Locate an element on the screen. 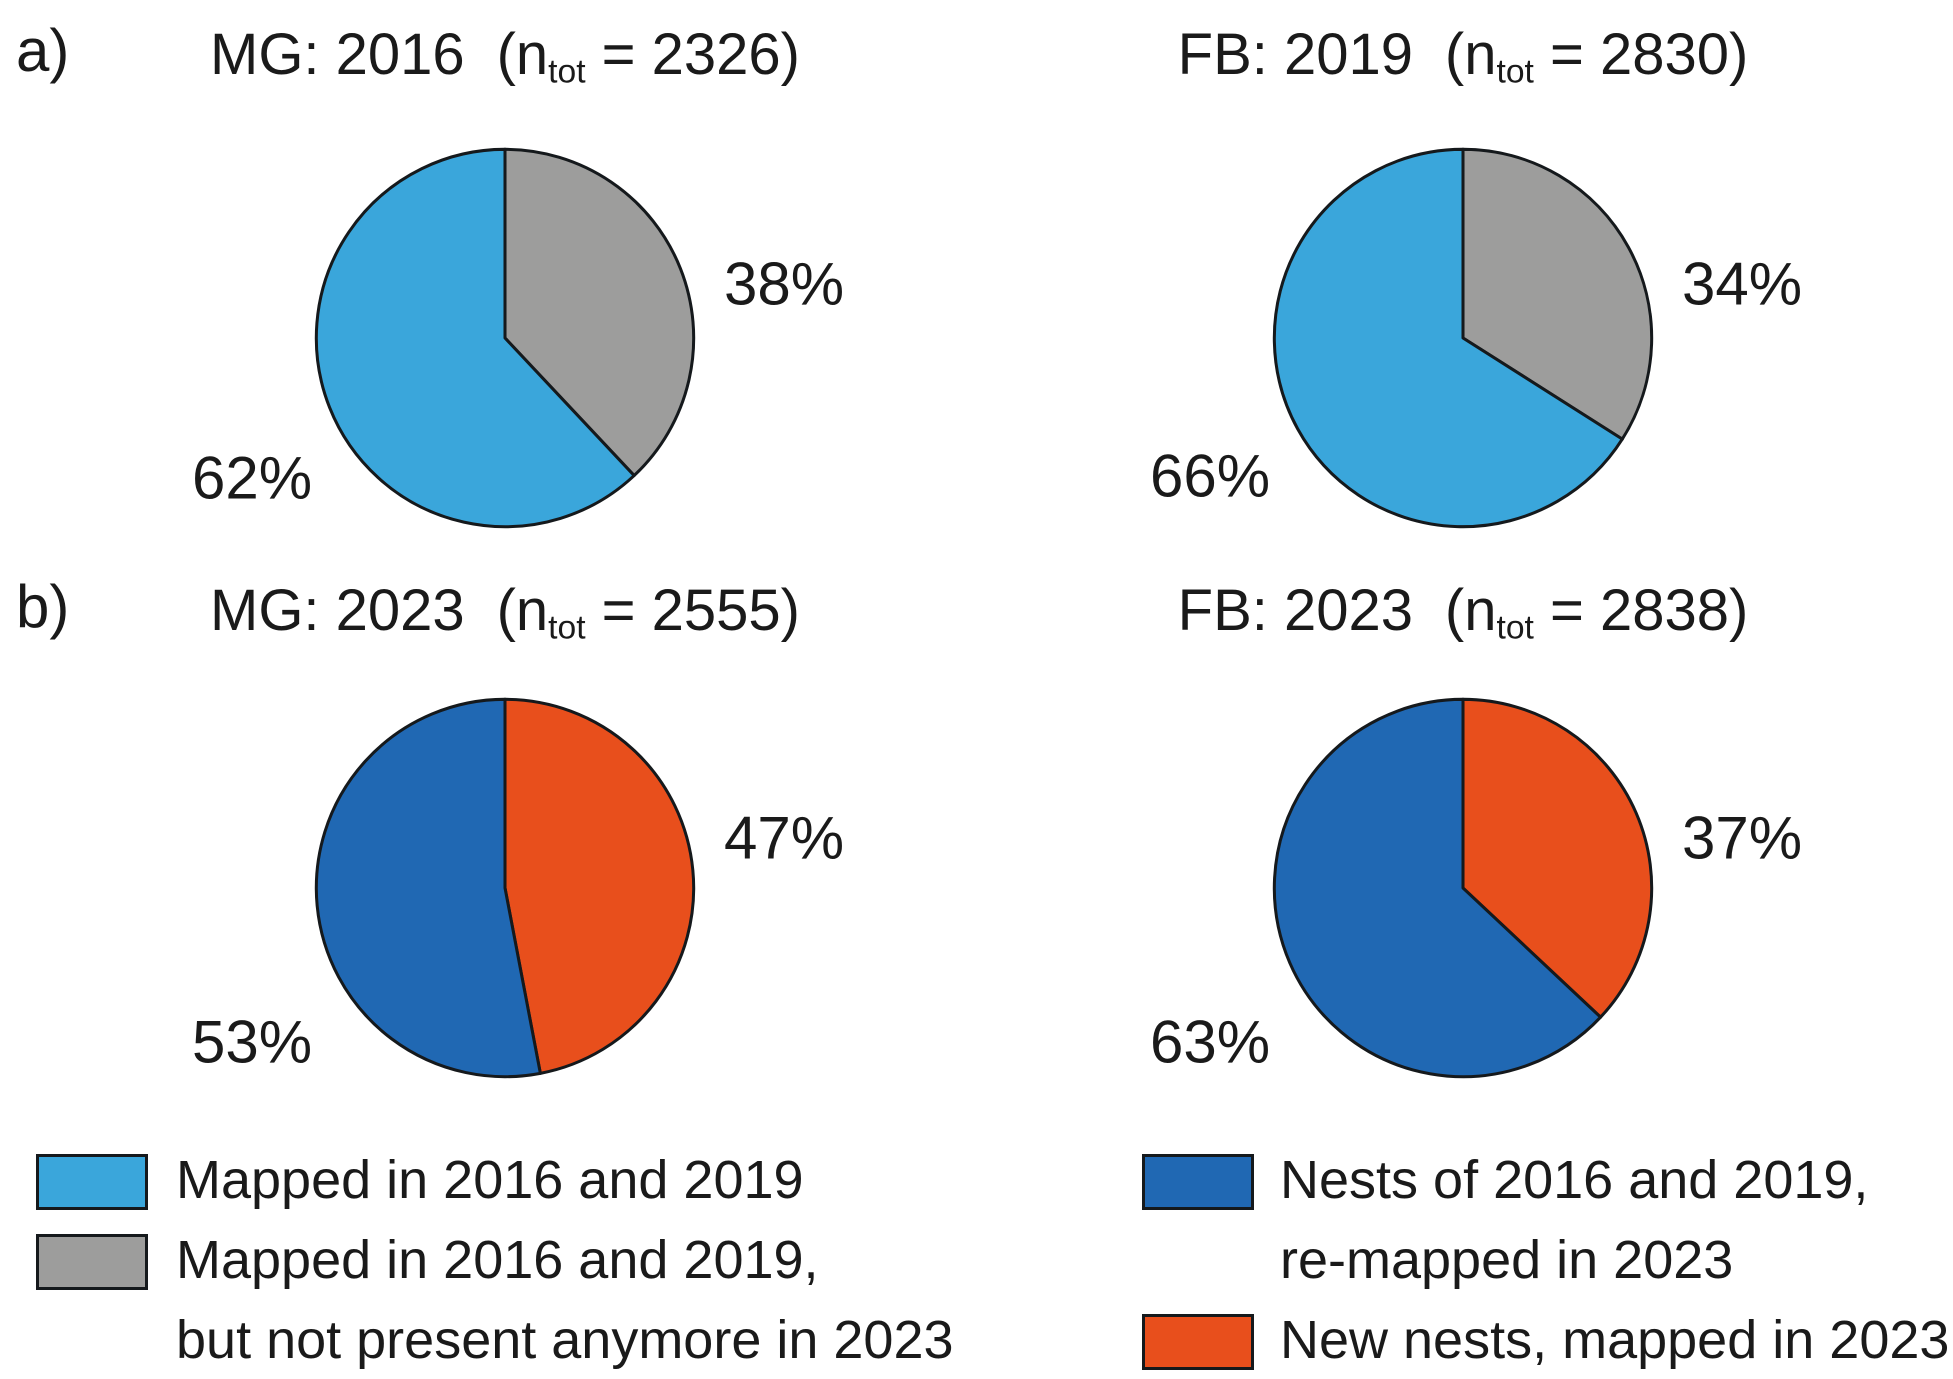 The height and width of the screenshot is (1379, 1953). panel-label-a: a) is located at coordinates (43, 50).